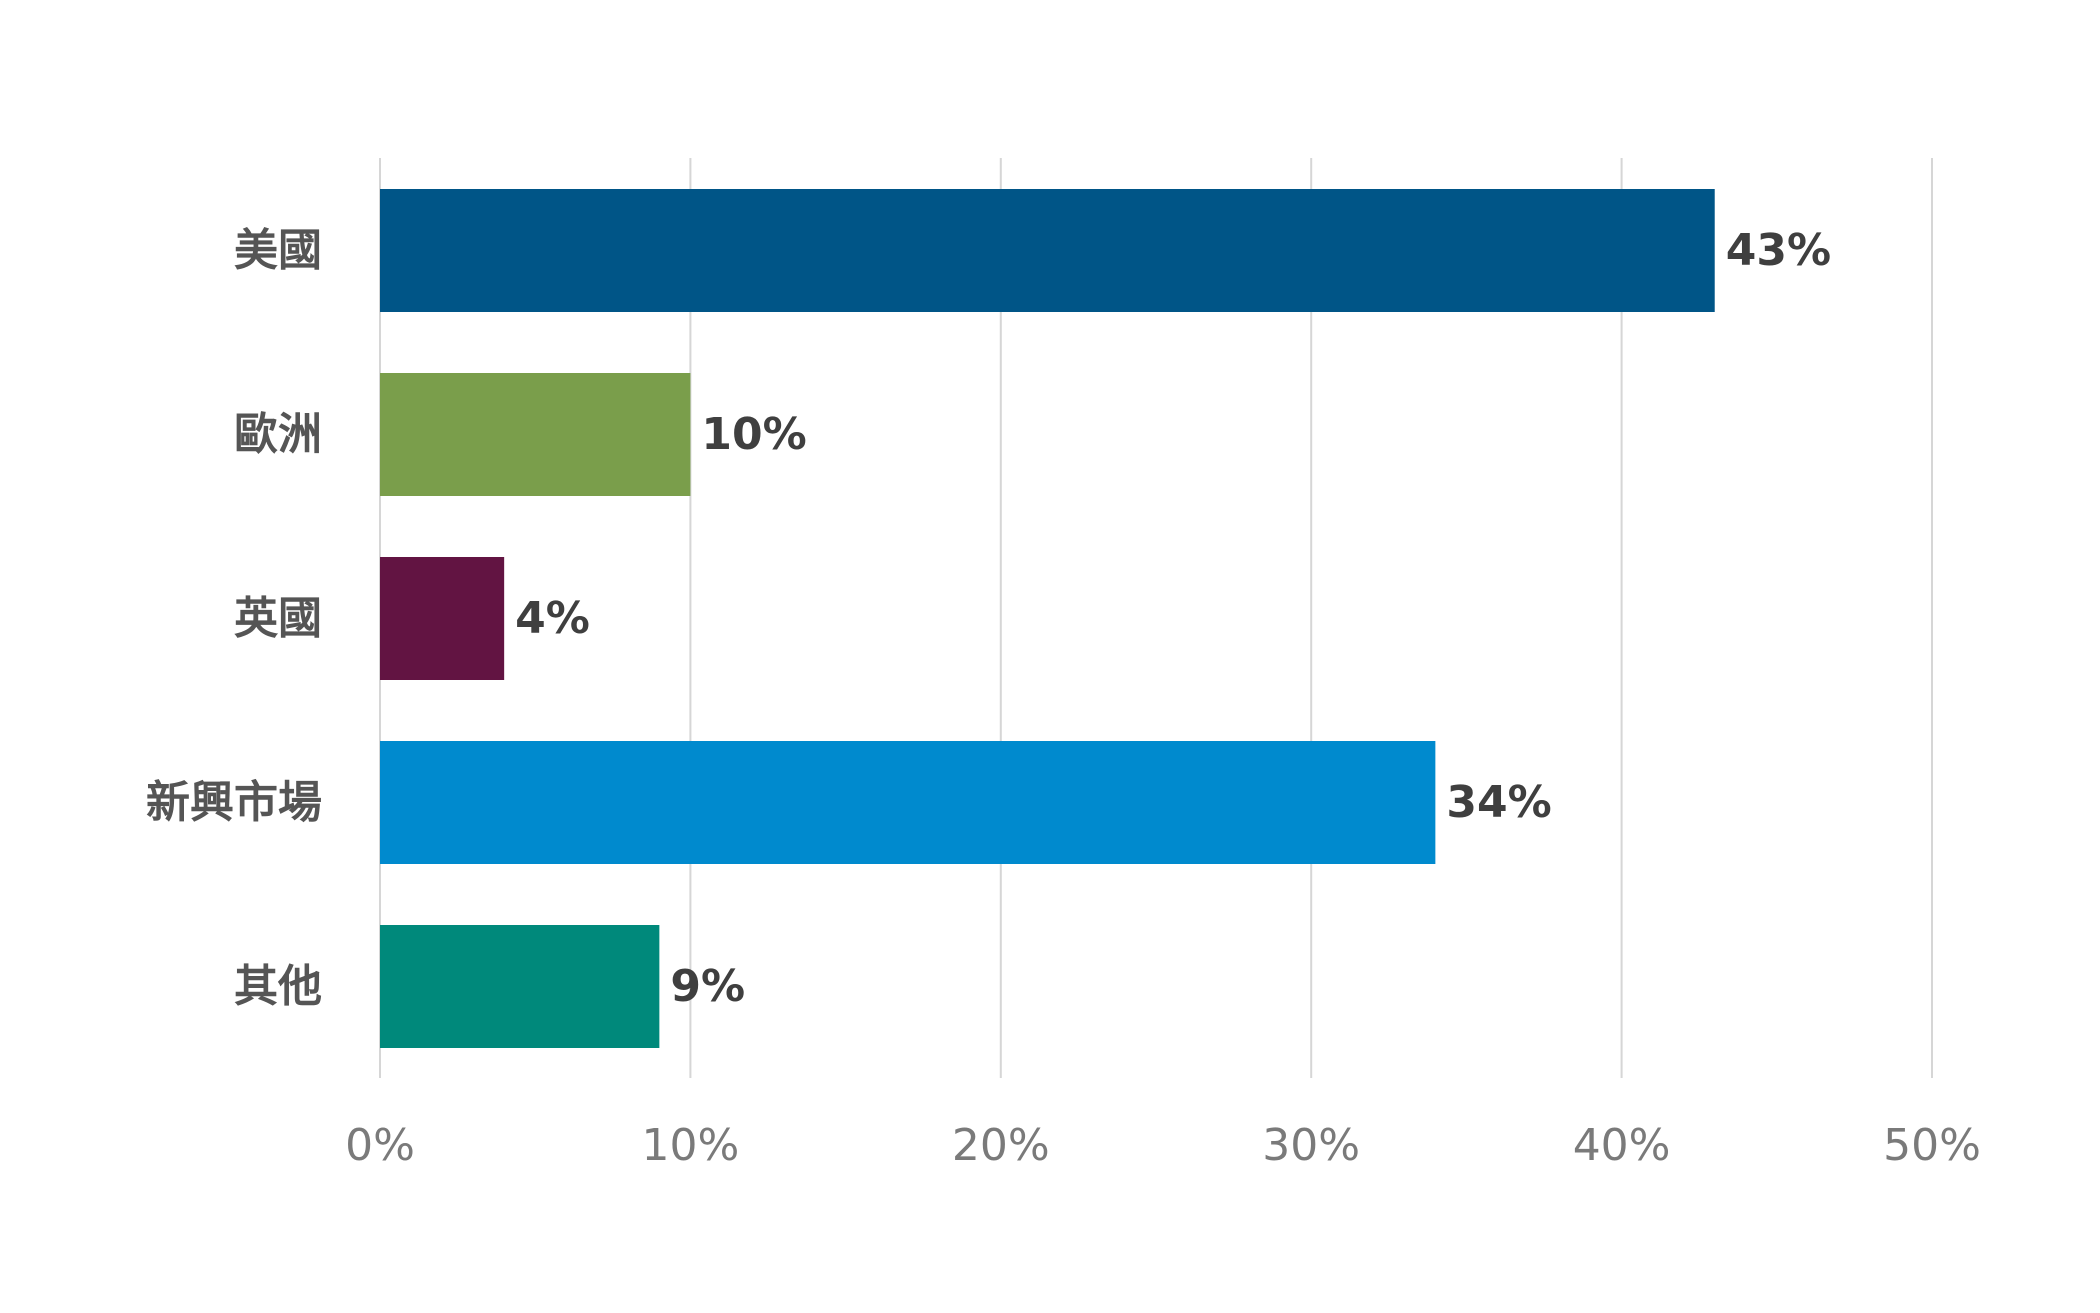  I want to click on x-tick-label: 10%, so click(691, 1145).